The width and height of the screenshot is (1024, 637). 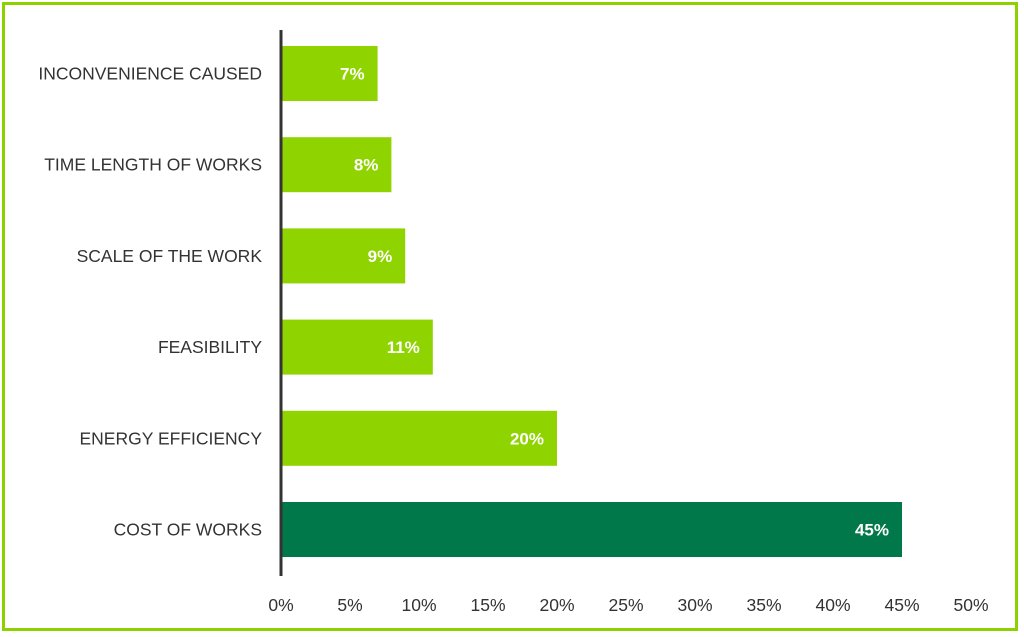 What do you see at coordinates (352, 74) in the screenshot?
I see `data-label: 7%` at bounding box center [352, 74].